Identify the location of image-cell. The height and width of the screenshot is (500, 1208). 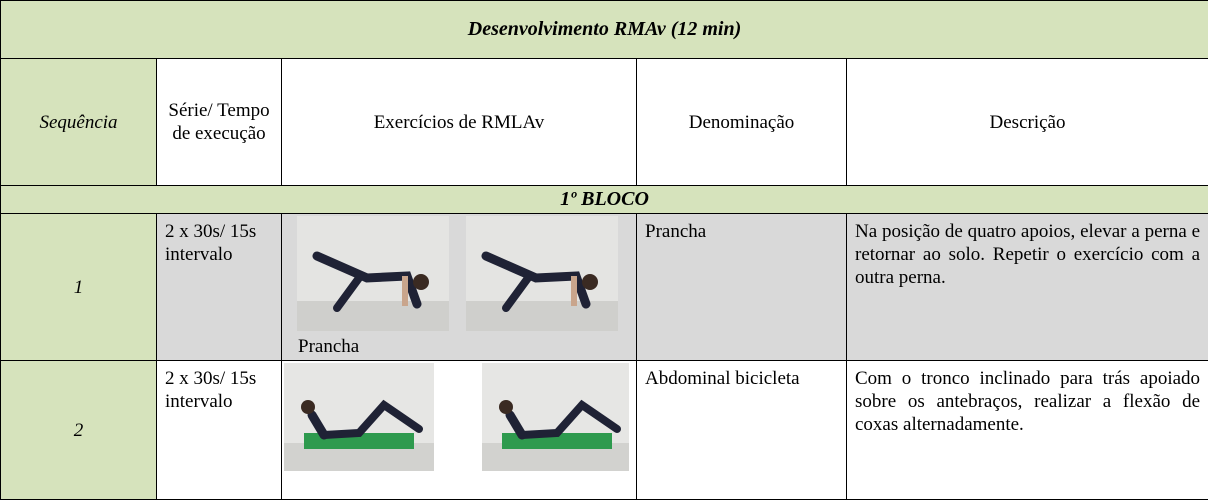
(459, 430).